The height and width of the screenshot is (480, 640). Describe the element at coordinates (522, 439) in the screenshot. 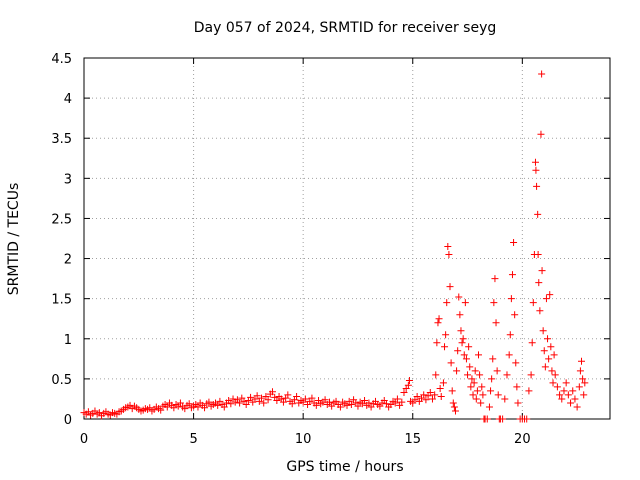

I see `x-tick-label: 20` at that location.